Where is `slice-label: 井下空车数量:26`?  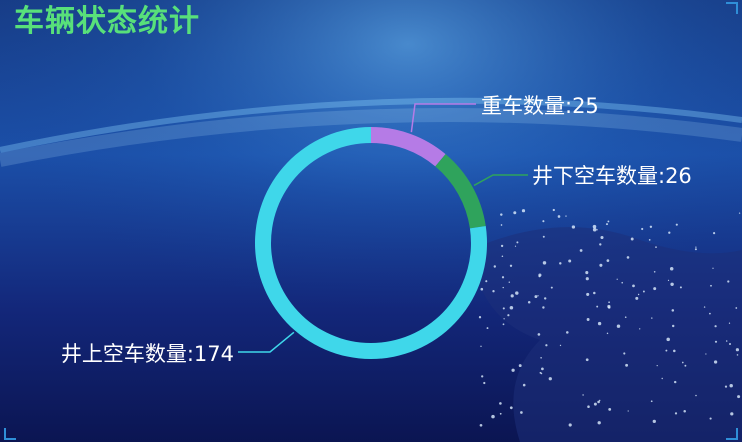 slice-label: 井下空车数量:26 is located at coordinates (612, 176).